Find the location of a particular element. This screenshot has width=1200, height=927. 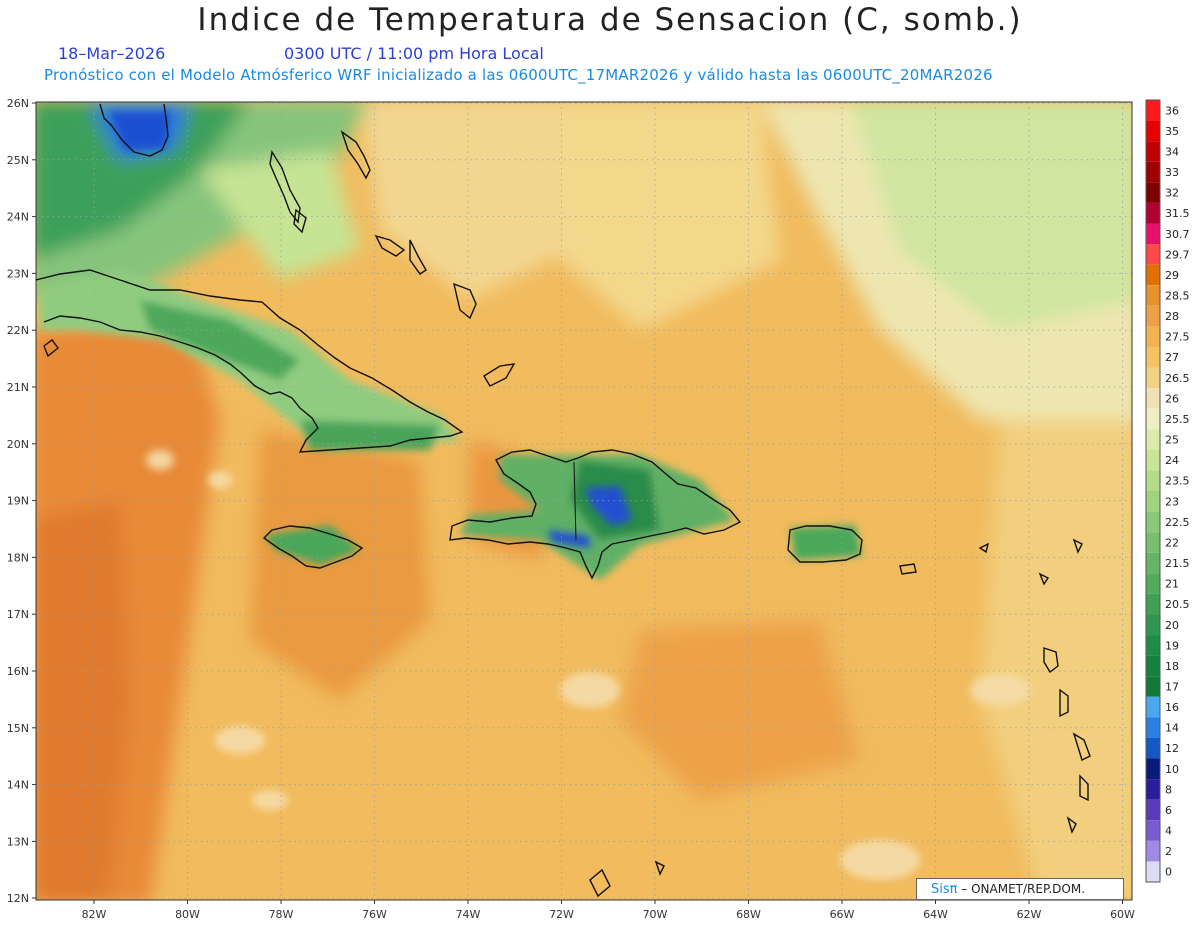

colorbar-label: 26.5 is located at coordinates (1177, 378).